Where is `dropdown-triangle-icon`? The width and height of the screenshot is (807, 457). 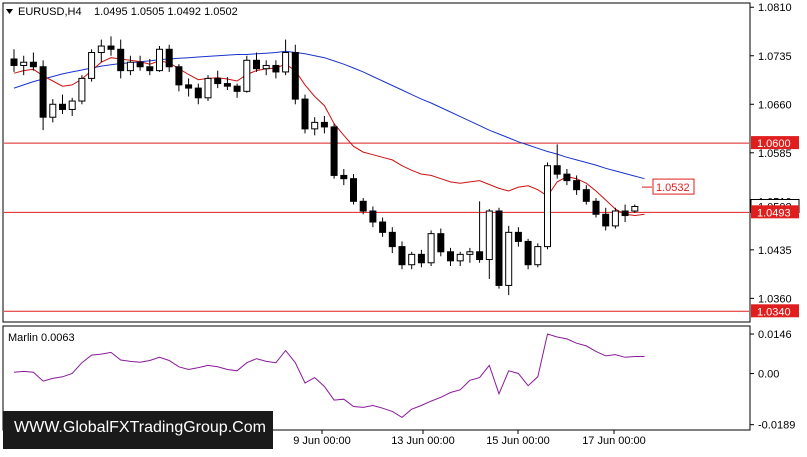 dropdown-triangle-icon is located at coordinates (9, 11).